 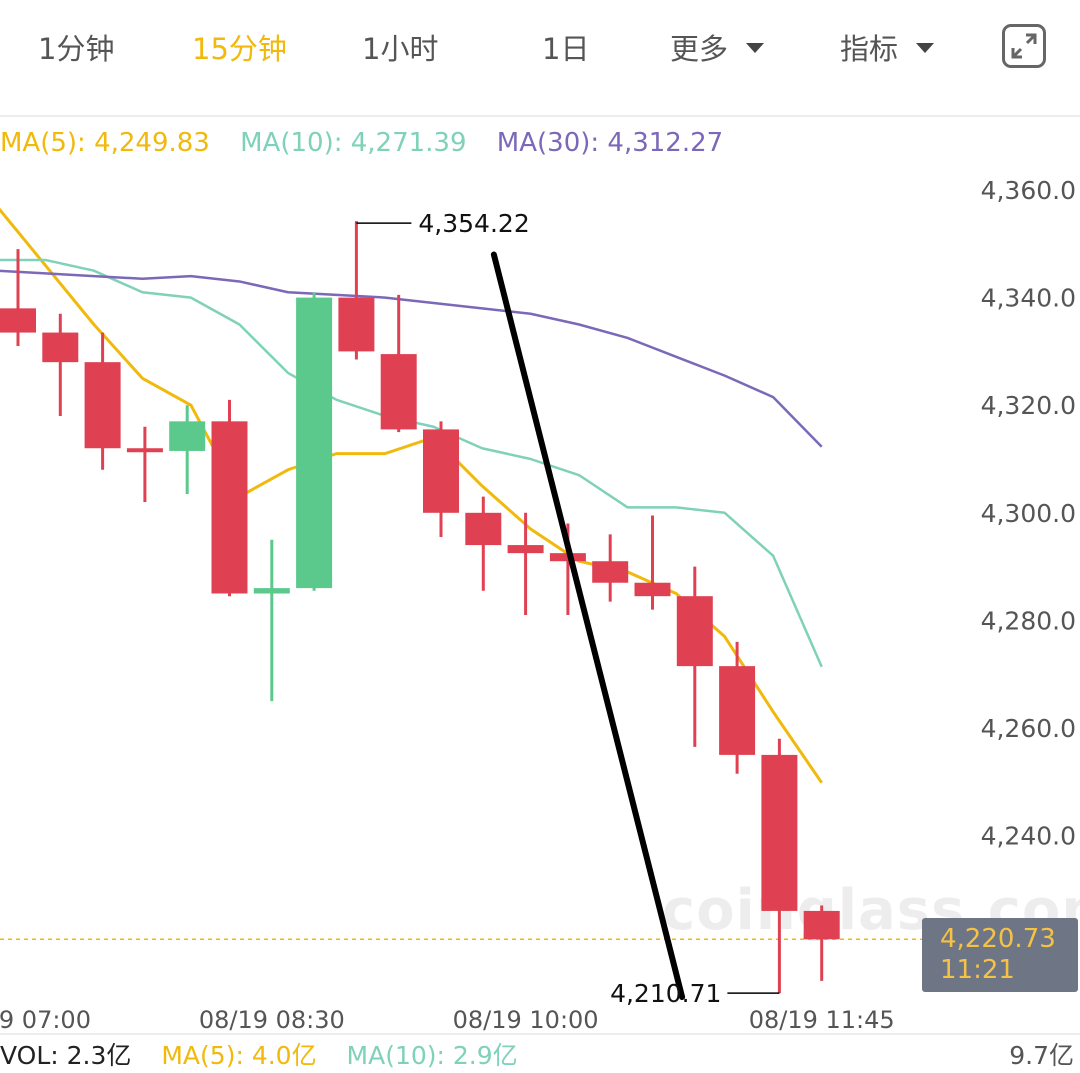 What do you see at coordinates (869, 49) in the screenshot?
I see `indicators-label: 指标` at bounding box center [869, 49].